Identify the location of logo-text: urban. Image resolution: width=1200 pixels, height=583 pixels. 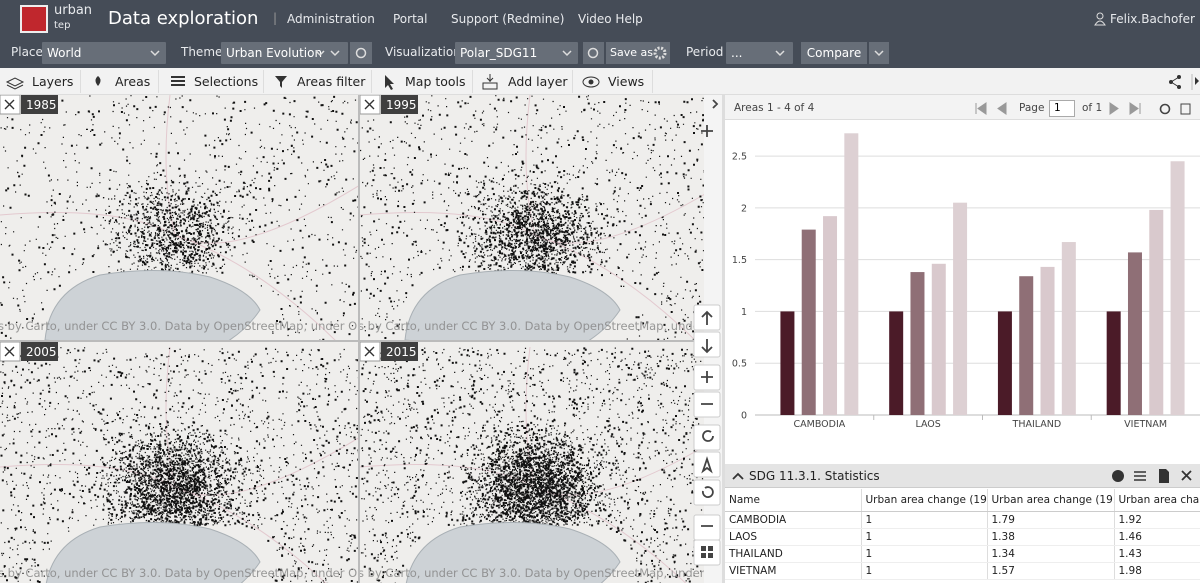
(73, 10).